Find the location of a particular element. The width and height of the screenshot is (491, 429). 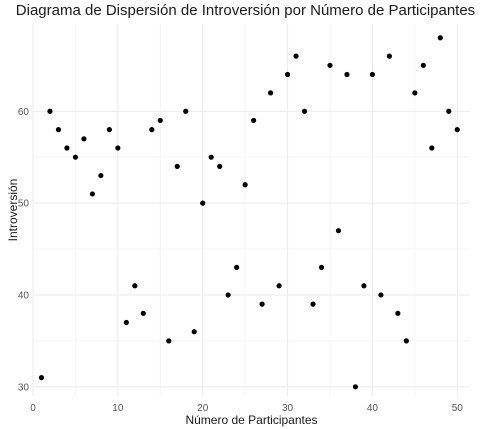

x-tick-label: 20 is located at coordinates (203, 408).